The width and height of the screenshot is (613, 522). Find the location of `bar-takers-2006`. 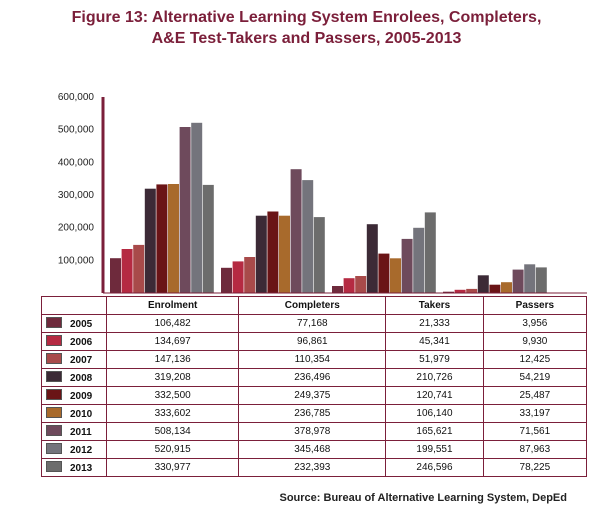

bar-takers-2006 is located at coordinates (349, 285).